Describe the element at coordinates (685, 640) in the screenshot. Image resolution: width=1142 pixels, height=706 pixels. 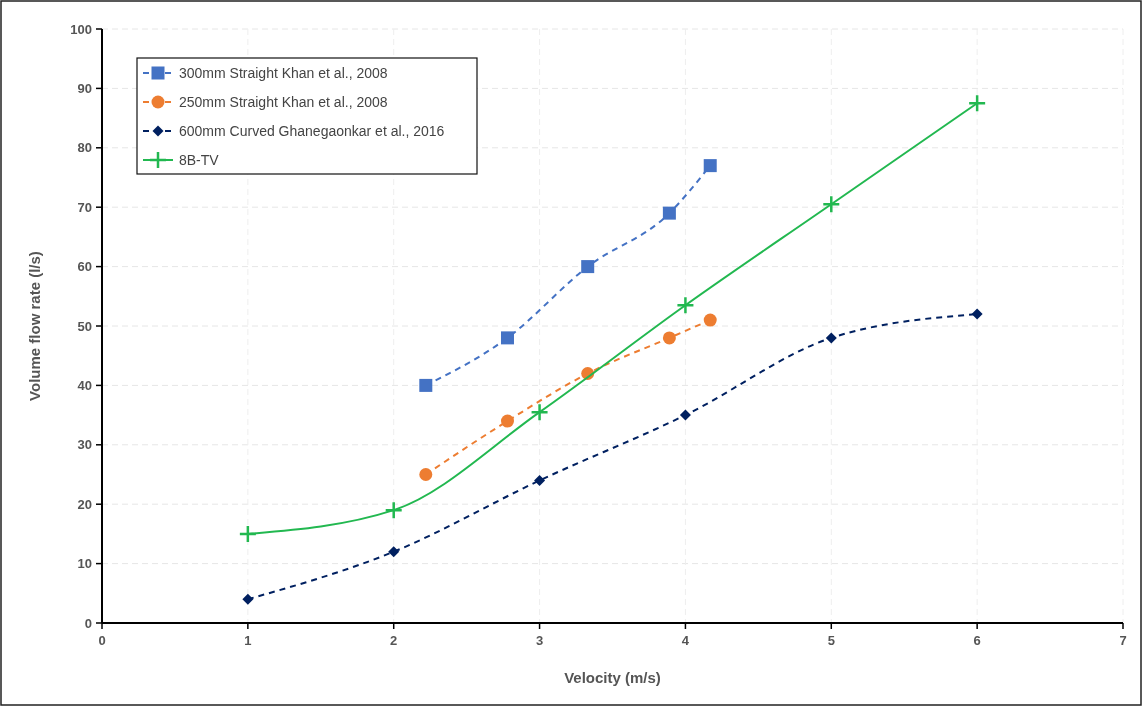
I see `x-tick-label: 4` at that location.